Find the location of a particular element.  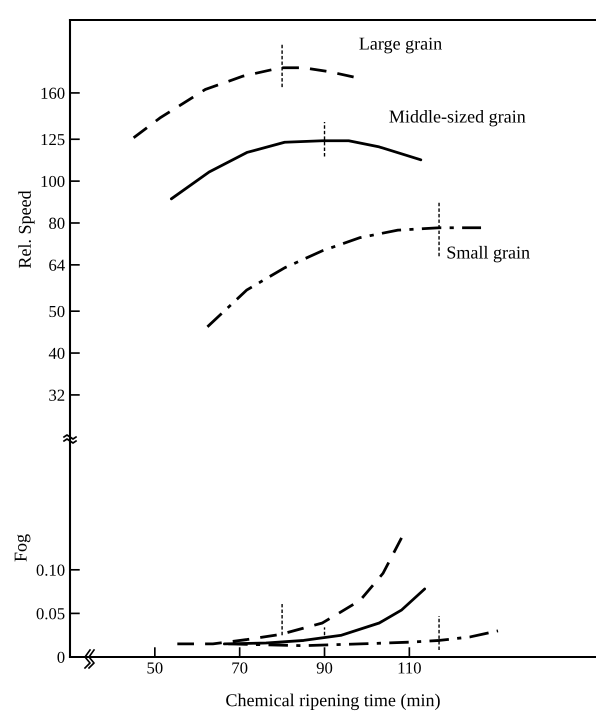

y-tick-label: 50 is located at coordinates (57, 312).